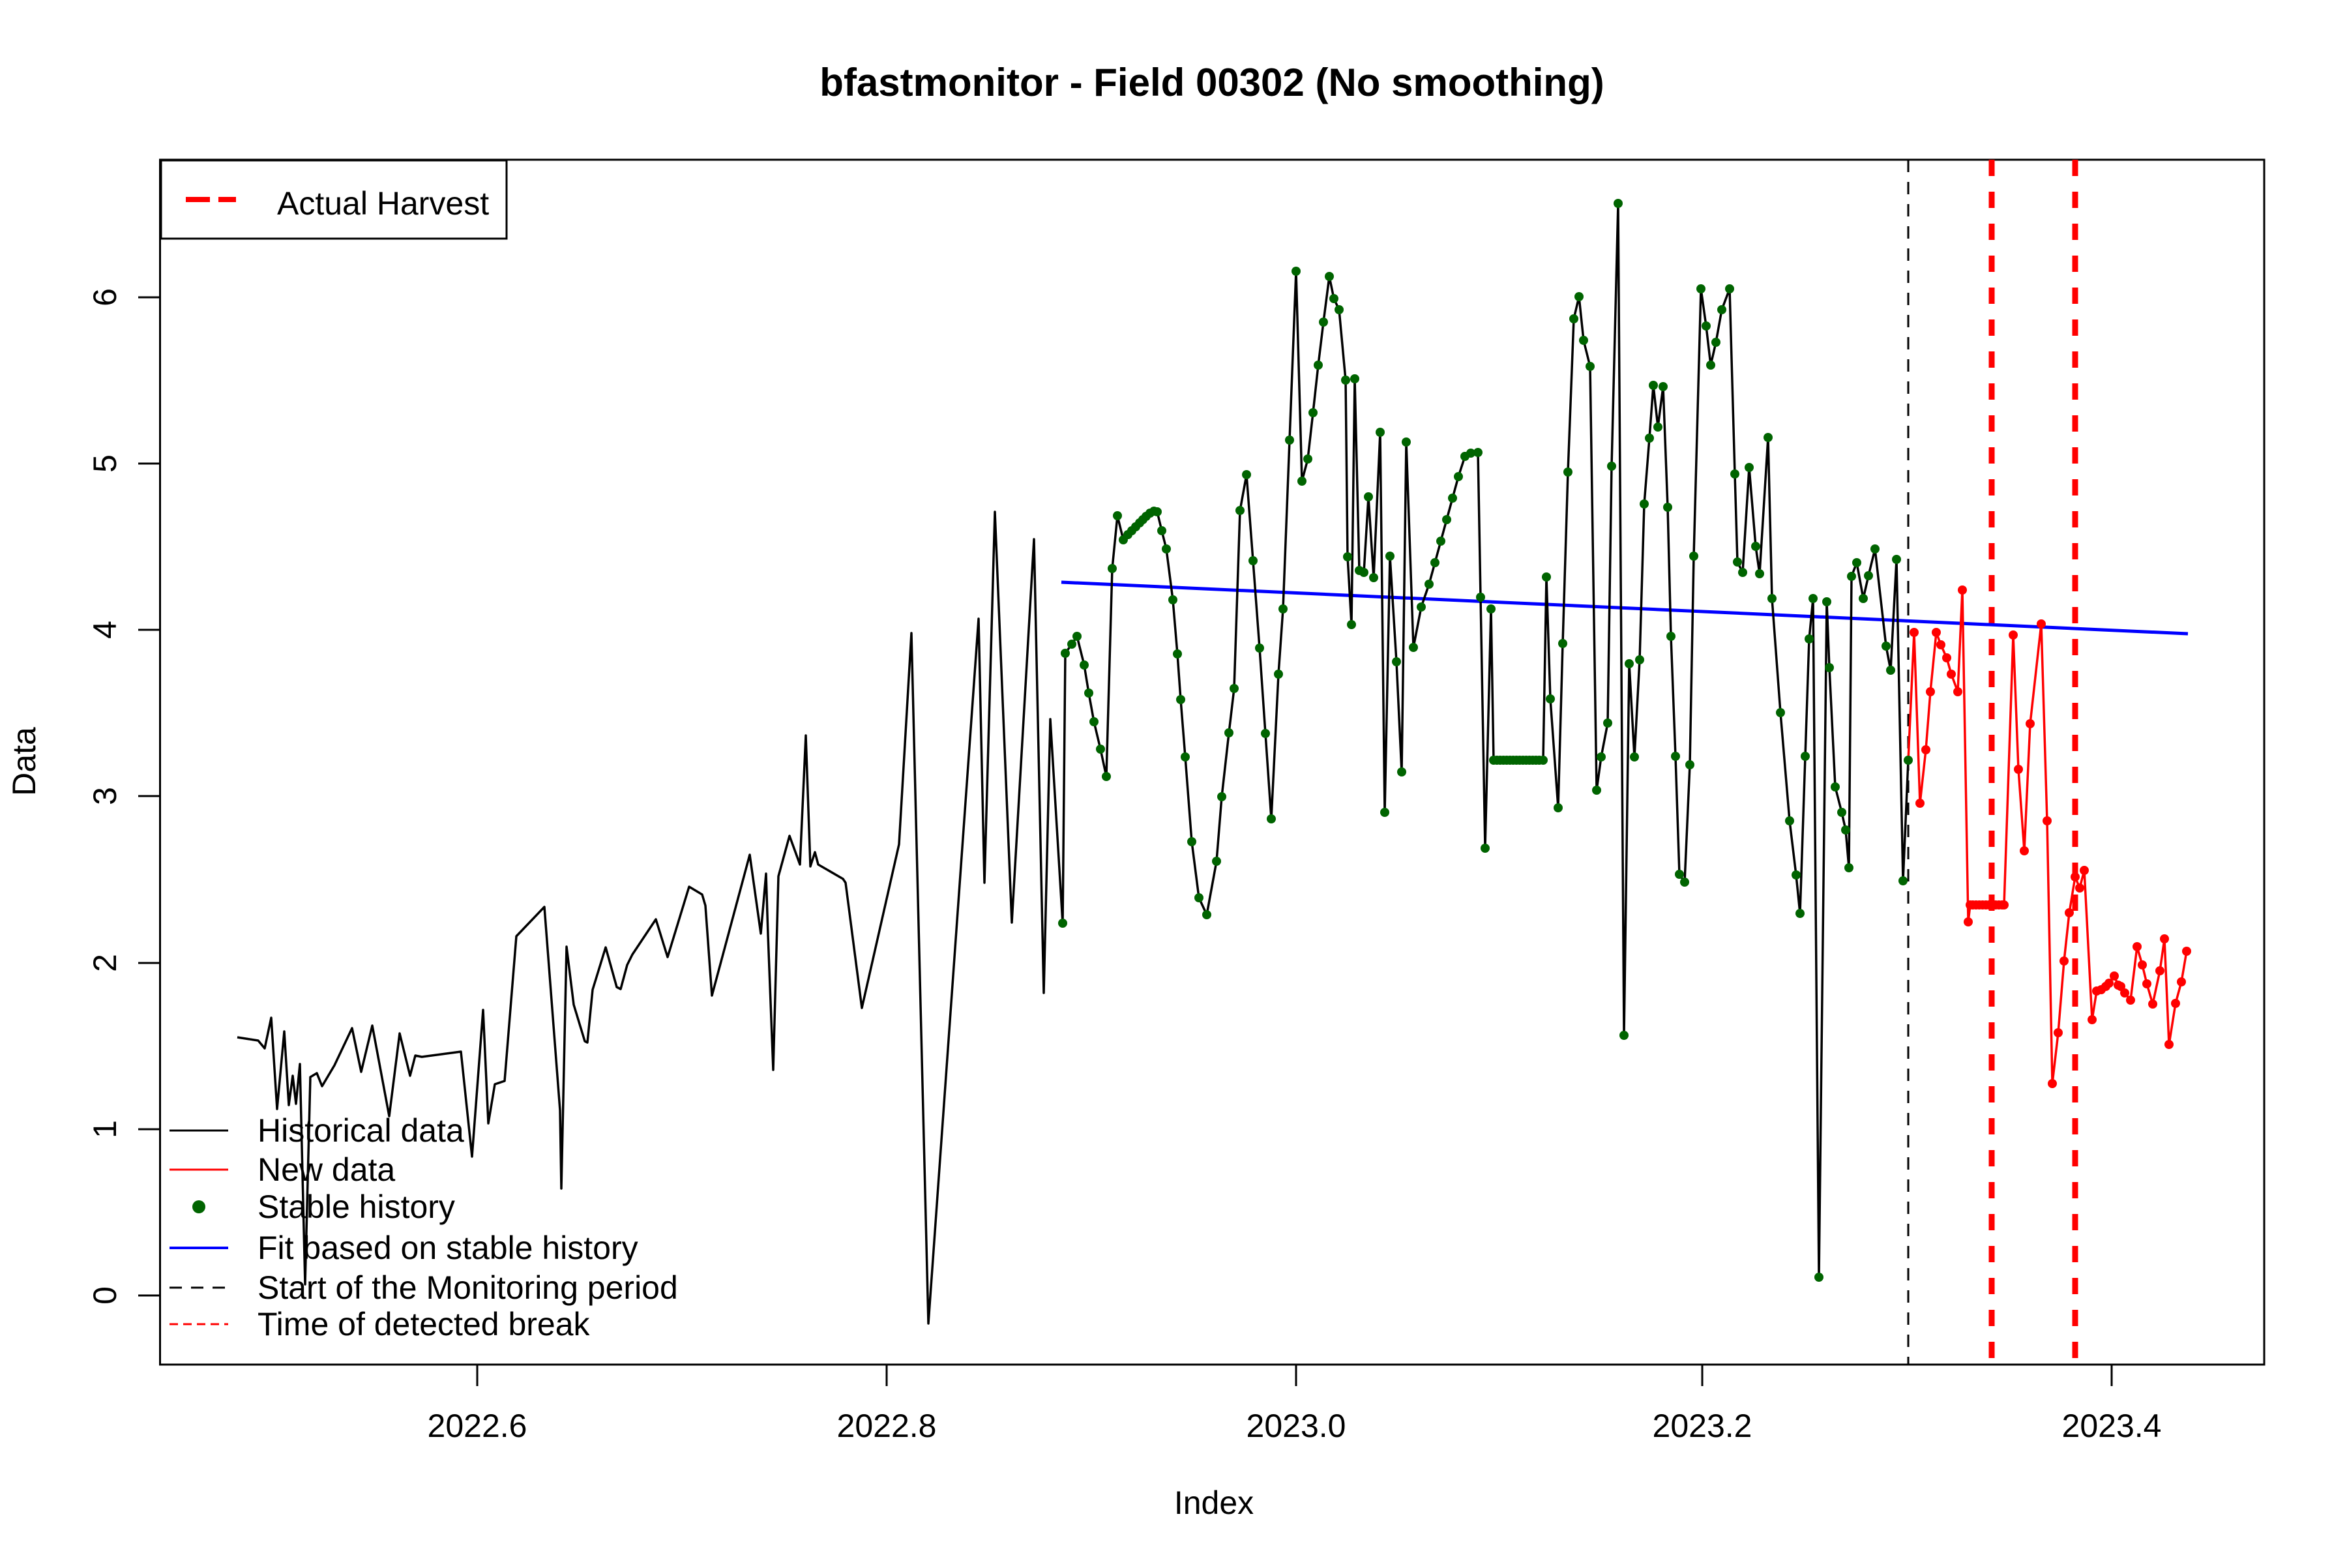 This screenshot has width=2347, height=1568. What do you see at coordinates (383, 204) in the screenshot?
I see `svg-text: Actual Harvest` at bounding box center [383, 204].